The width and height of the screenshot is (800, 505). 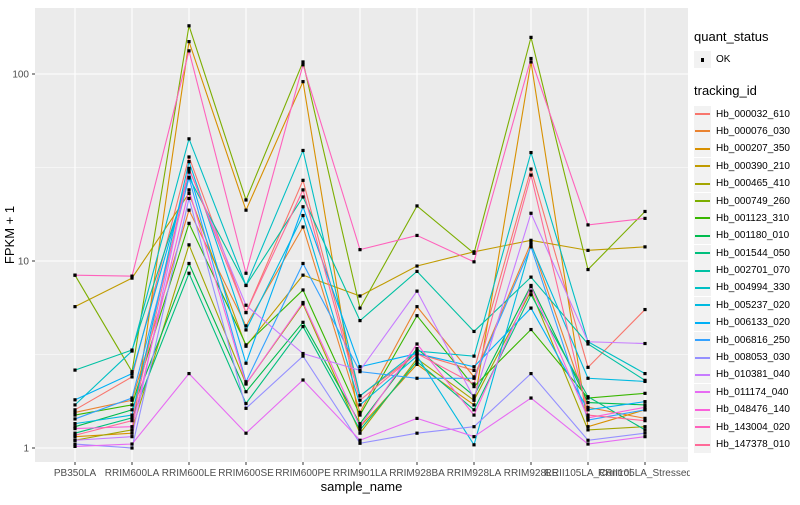 What do you see at coordinates (360, 473) in the screenshot?
I see `x-tick-label: RRIM901LA` at bounding box center [360, 473].